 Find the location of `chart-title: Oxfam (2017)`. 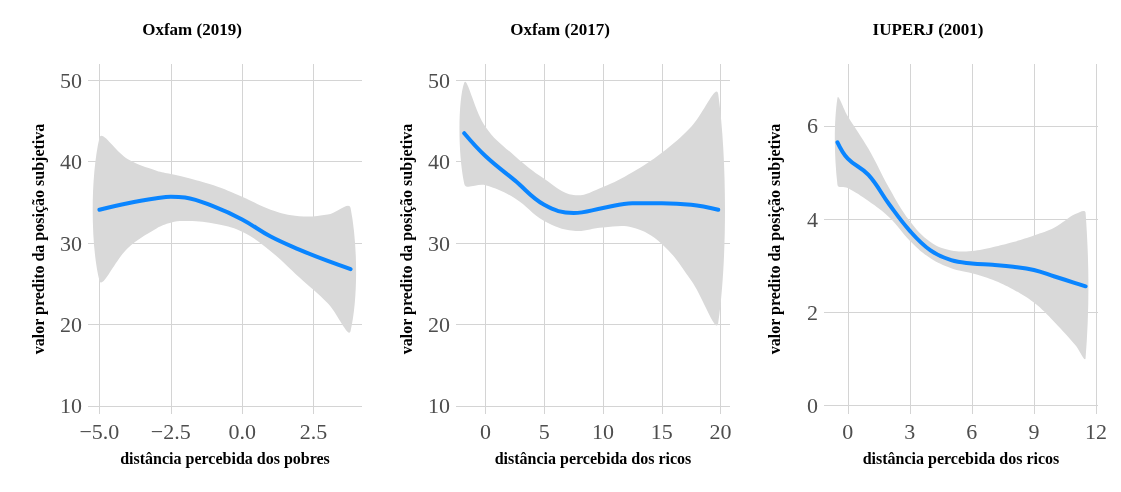

chart-title: Oxfam (2017) is located at coordinates (560, 29).